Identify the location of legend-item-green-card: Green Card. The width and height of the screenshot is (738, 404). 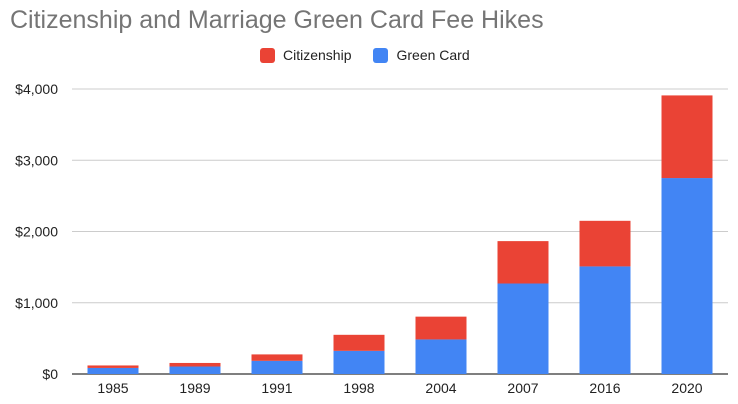
(421, 55).